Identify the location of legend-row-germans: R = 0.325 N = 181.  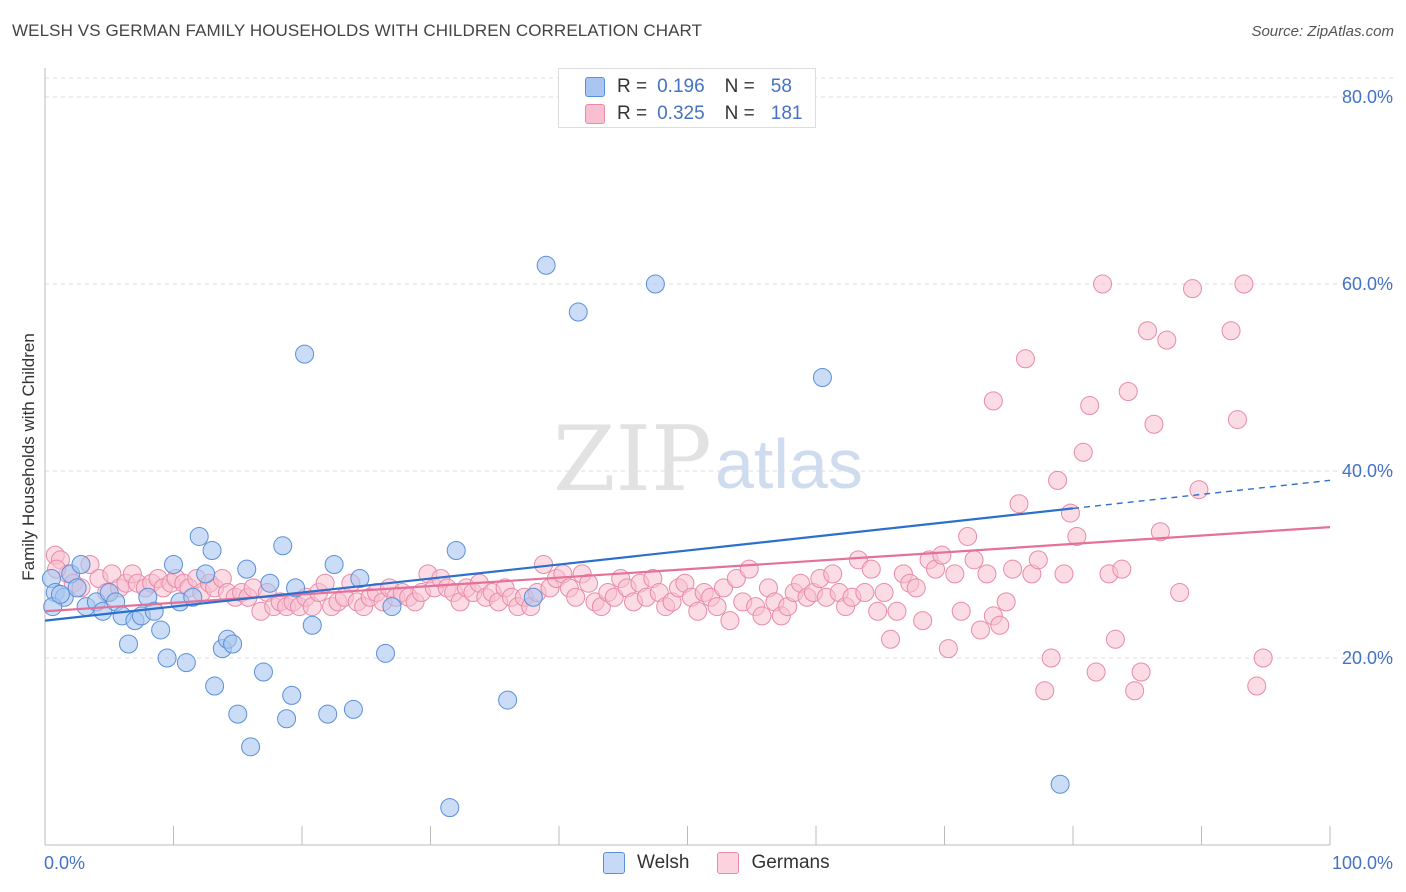
(693, 114).